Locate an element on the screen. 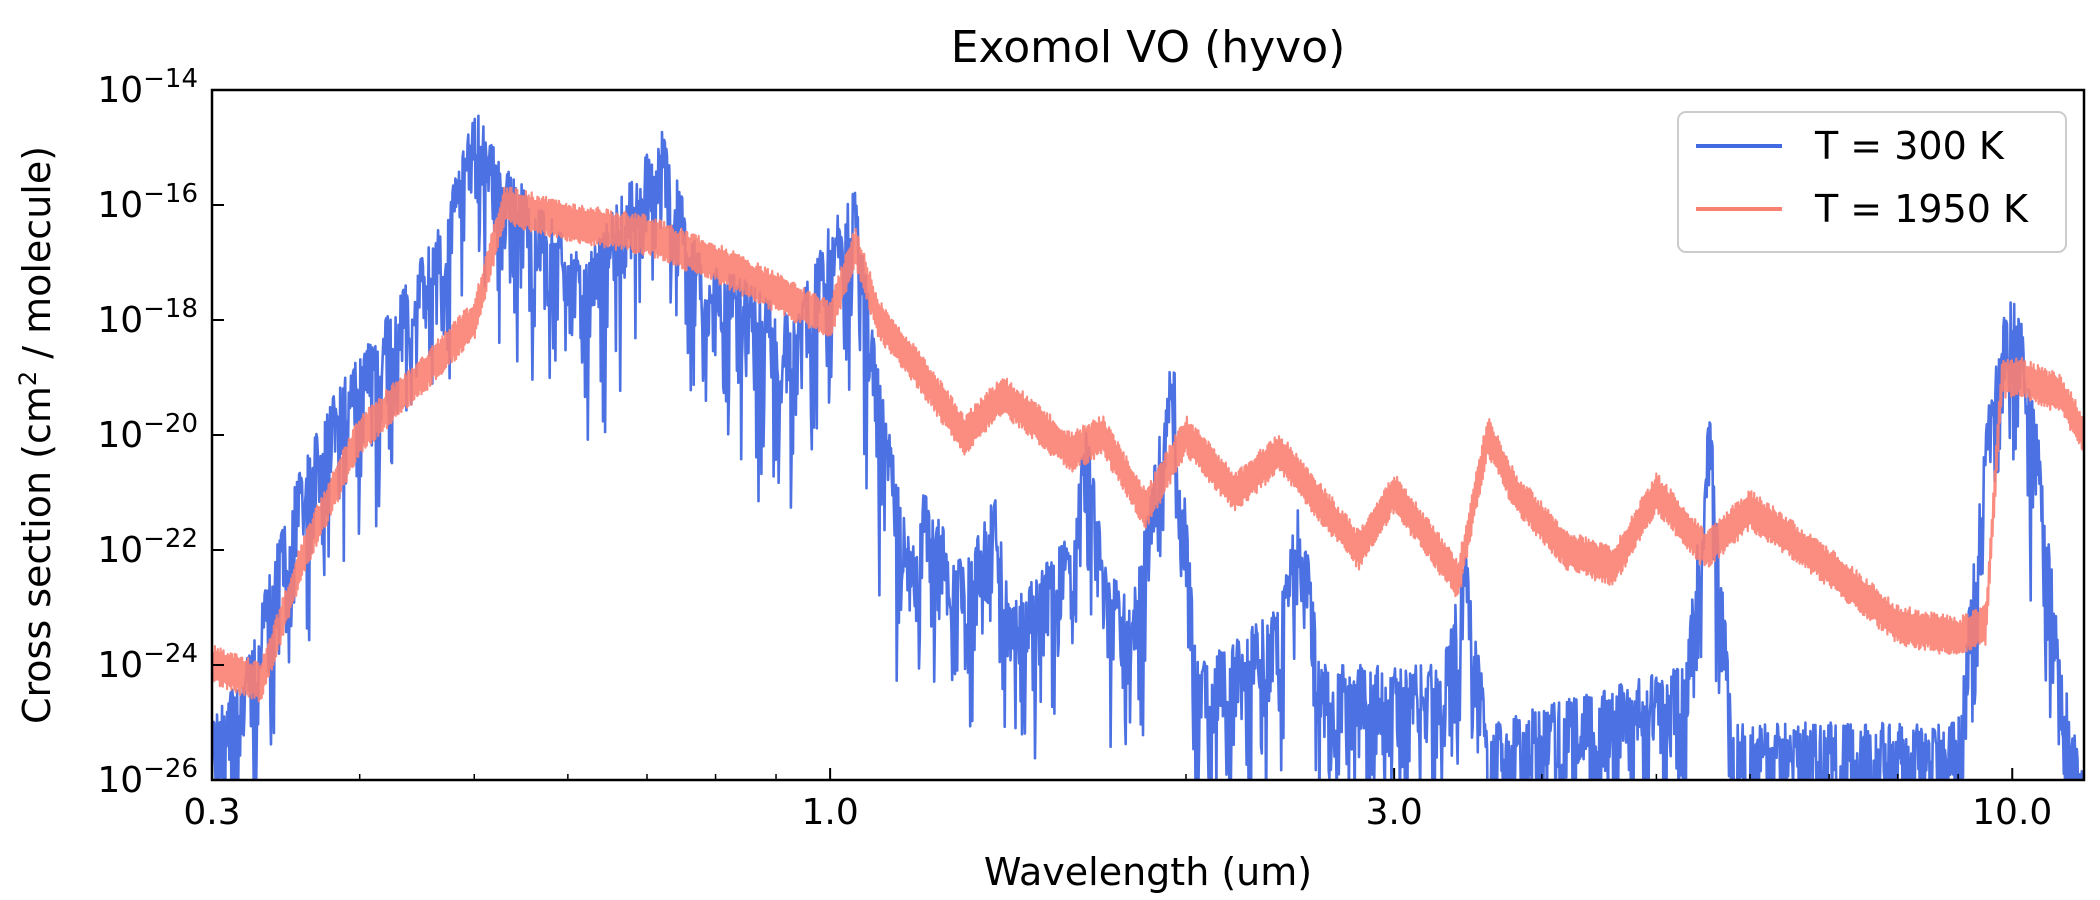 This screenshot has width=2100, height=900. y-axis: 10−26 10−24 10−22 10−20 10−18 10−16 10−14 is located at coordinates (160, 432).